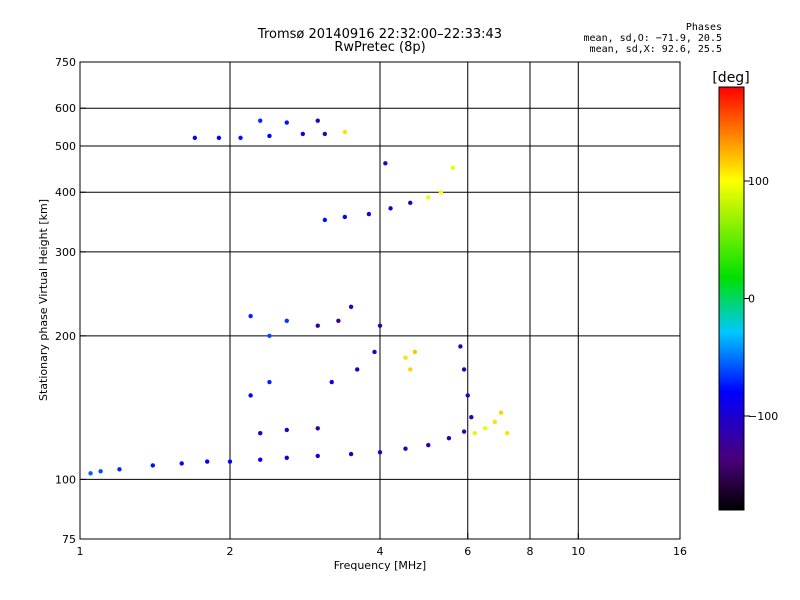  I want to click on x-tick-label: 1, so click(80, 551).